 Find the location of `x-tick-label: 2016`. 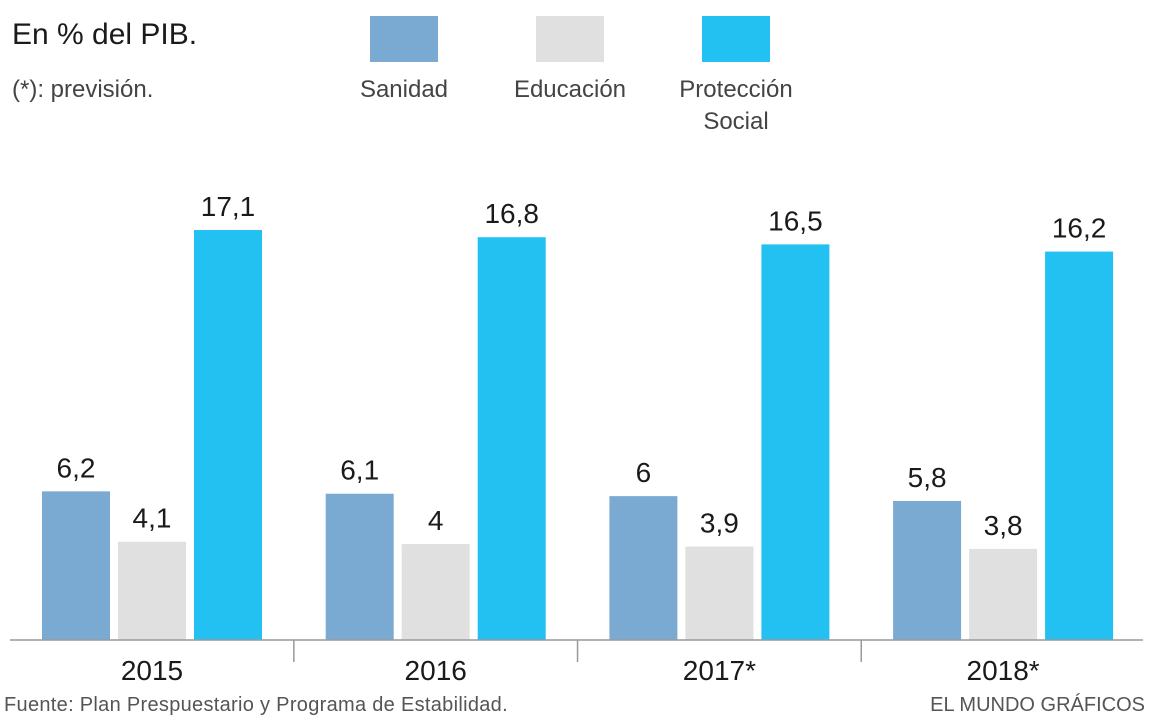

x-tick-label: 2016 is located at coordinates (436, 670).